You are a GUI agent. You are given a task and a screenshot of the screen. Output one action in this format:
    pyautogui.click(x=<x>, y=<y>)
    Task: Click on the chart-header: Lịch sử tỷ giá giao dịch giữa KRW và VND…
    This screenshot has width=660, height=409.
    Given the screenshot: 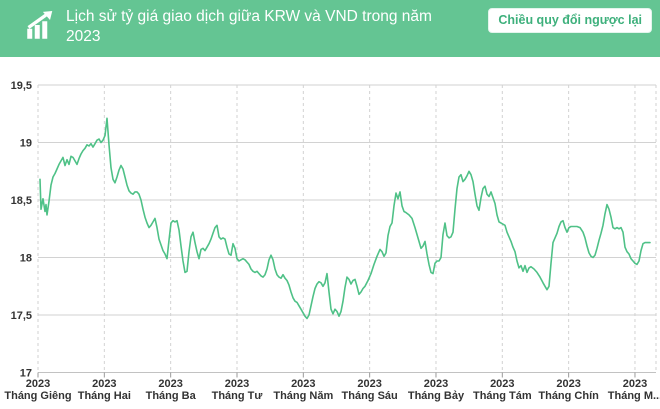 What is the action you would take?
    pyautogui.click(x=330, y=28)
    